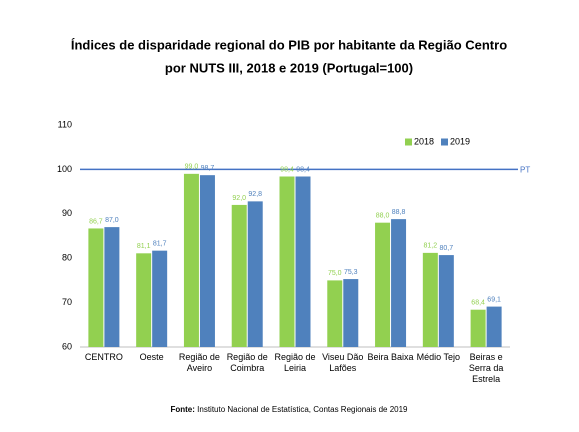 This screenshot has height=432, width=579. I want to click on source-label: Fonte:, so click(182, 409).